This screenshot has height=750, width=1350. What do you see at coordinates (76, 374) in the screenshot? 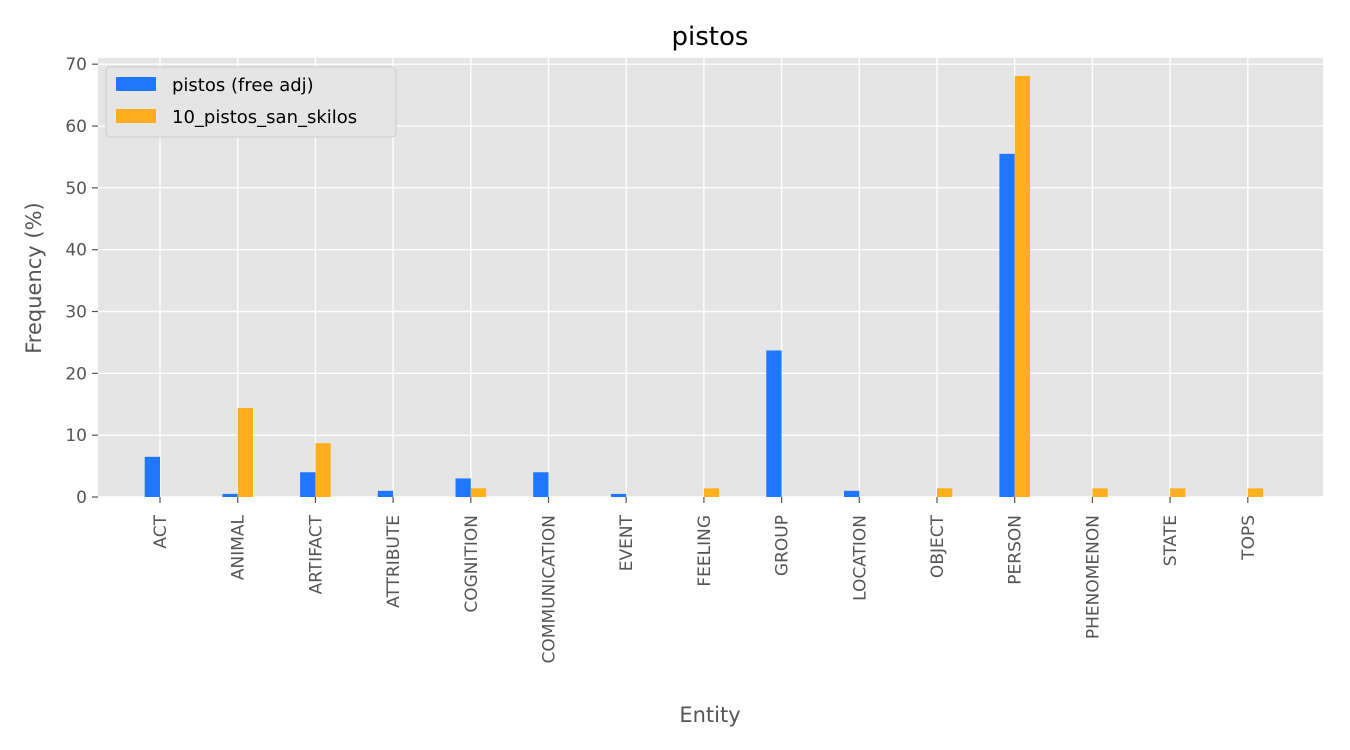
I see `y-tick-label: 20` at bounding box center [76, 374].